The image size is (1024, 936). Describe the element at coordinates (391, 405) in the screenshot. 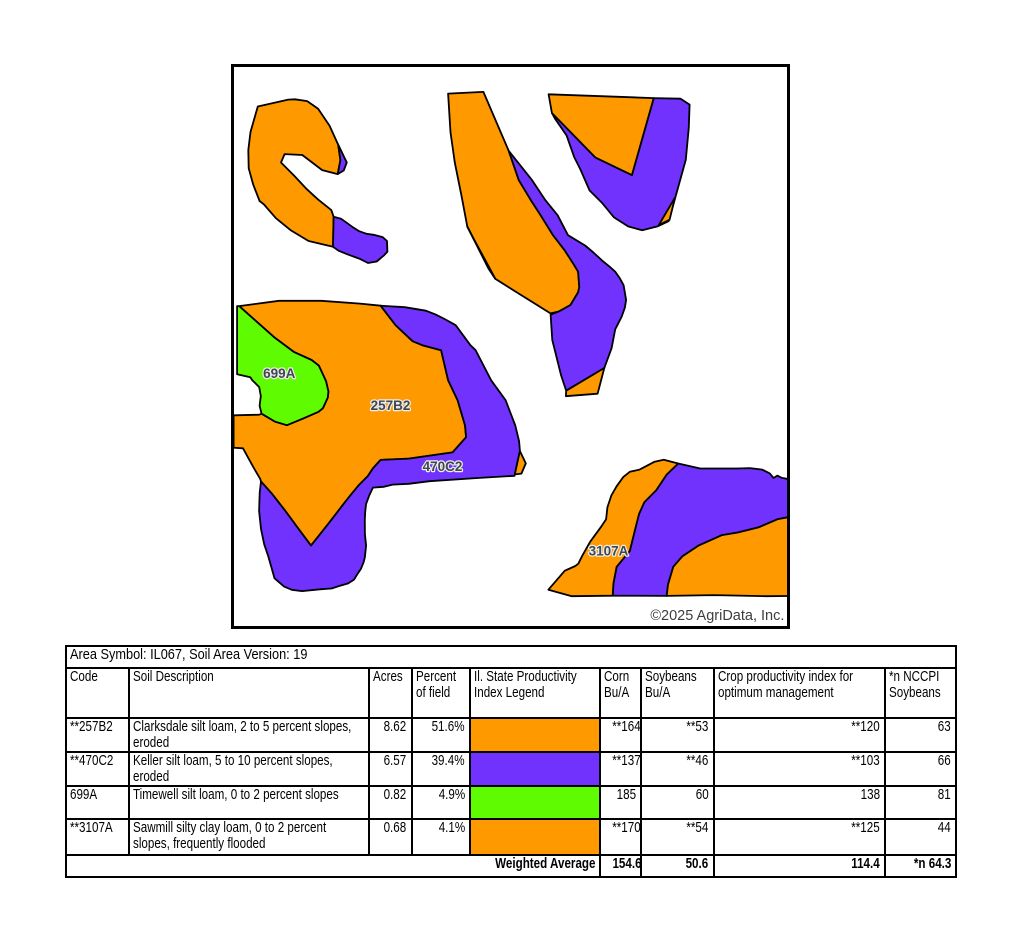

I see `svg-text: 257B2` at that location.